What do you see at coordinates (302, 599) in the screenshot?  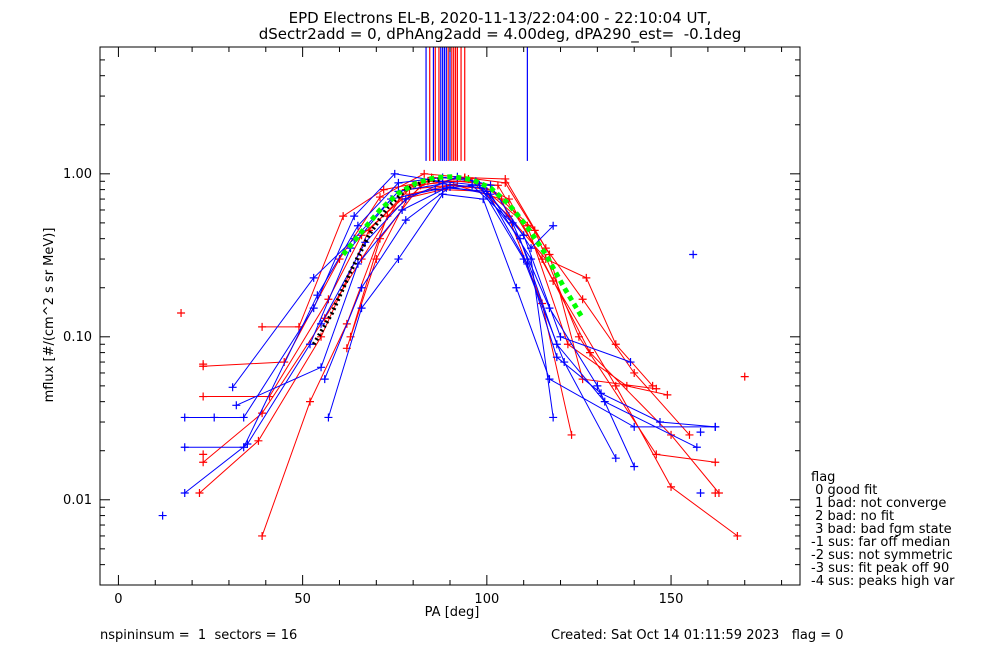 I see `x-tick-label: 50` at bounding box center [302, 599].